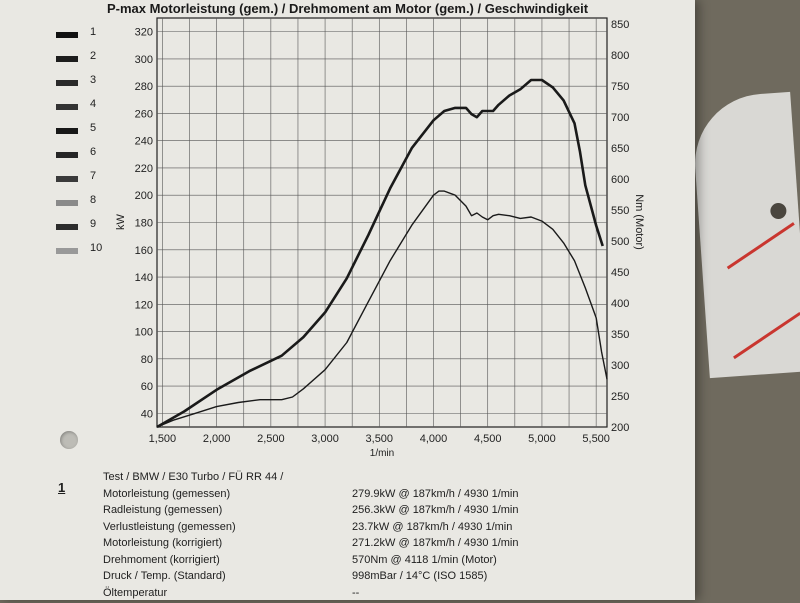  I want to click on legend-label: 10, so click(96, 248).